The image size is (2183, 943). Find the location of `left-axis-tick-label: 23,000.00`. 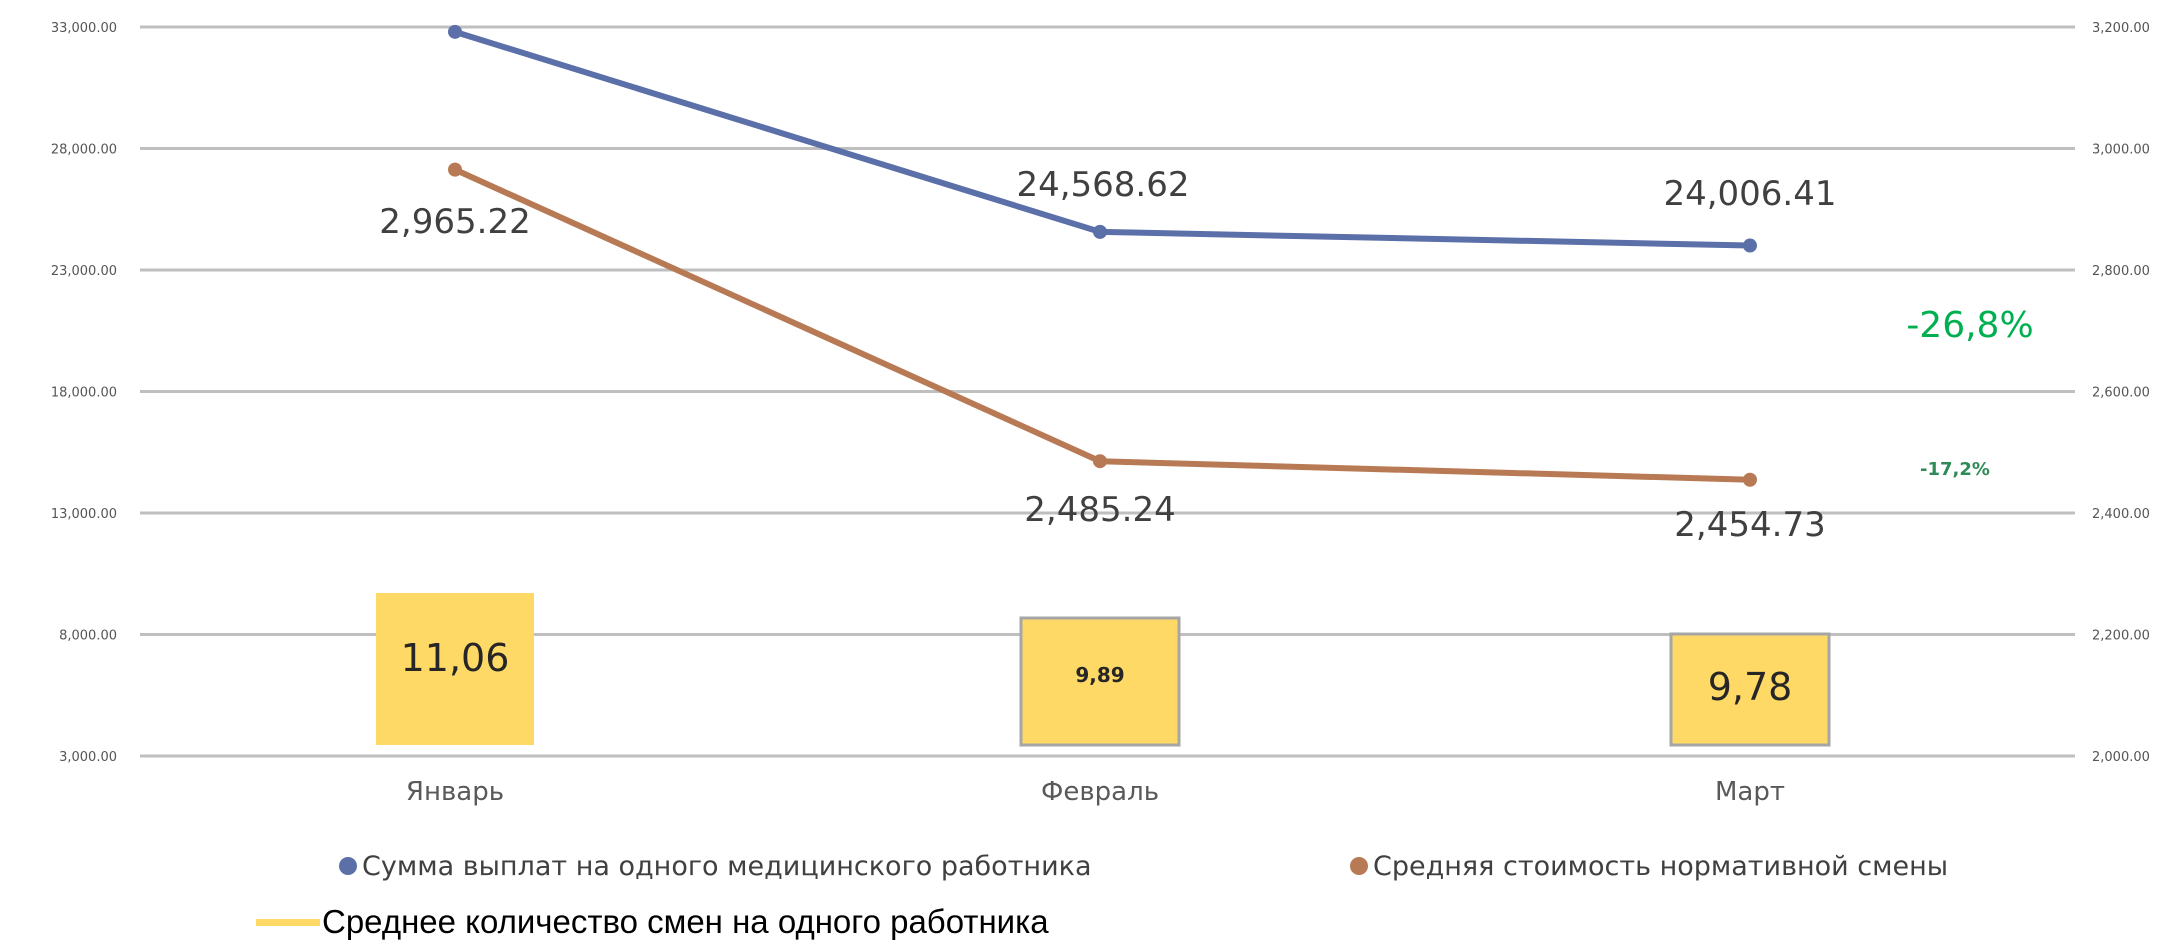

left-axis-tick-label: 23,000.00 is located at coordinates (84, 271).